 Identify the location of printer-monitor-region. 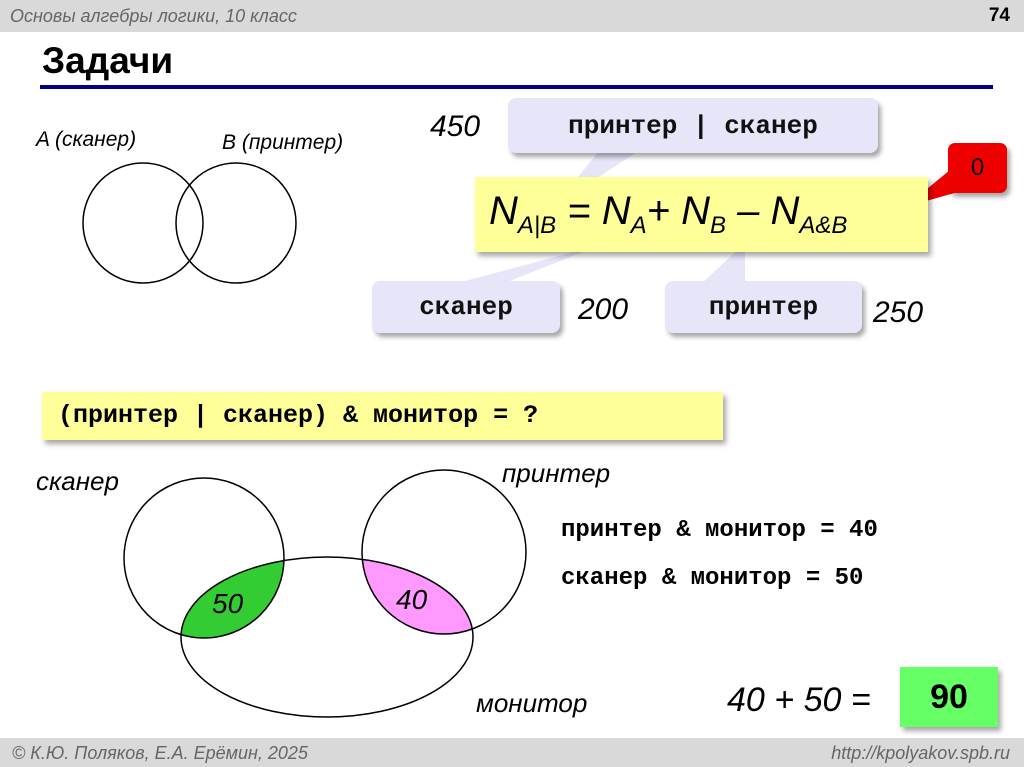
(417, 595).